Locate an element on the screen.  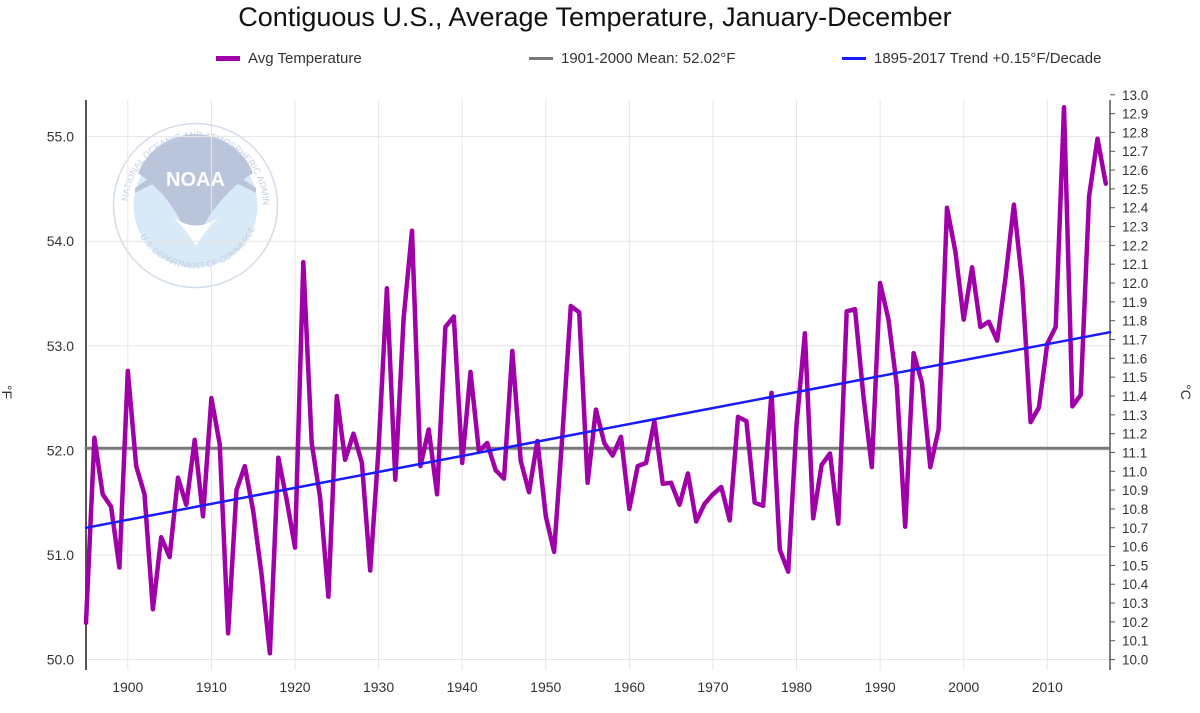
y2-tick-label: 12.9 is located at coordinates (1135, 114).